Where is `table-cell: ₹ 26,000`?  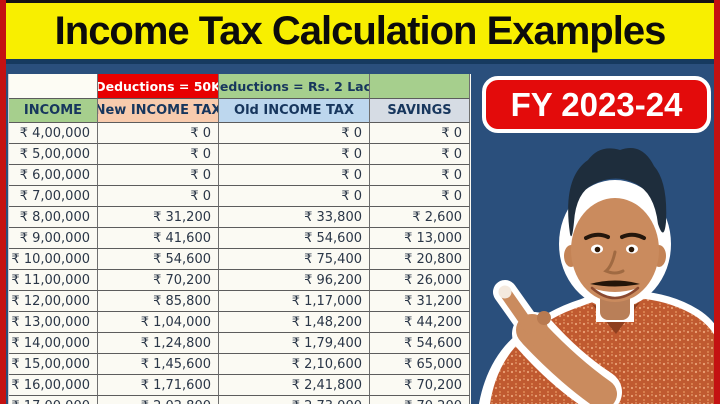 table-cell: ₹ 26,000 is located at coordinates (420, 280).